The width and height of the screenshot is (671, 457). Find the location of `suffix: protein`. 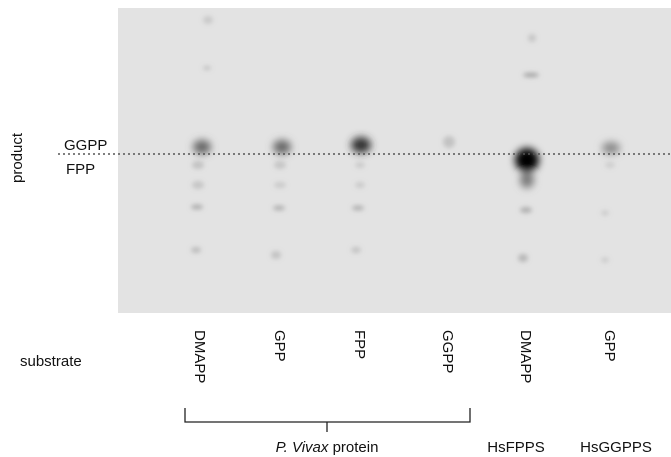

suffix: protein is located at coordinates (356, 447).